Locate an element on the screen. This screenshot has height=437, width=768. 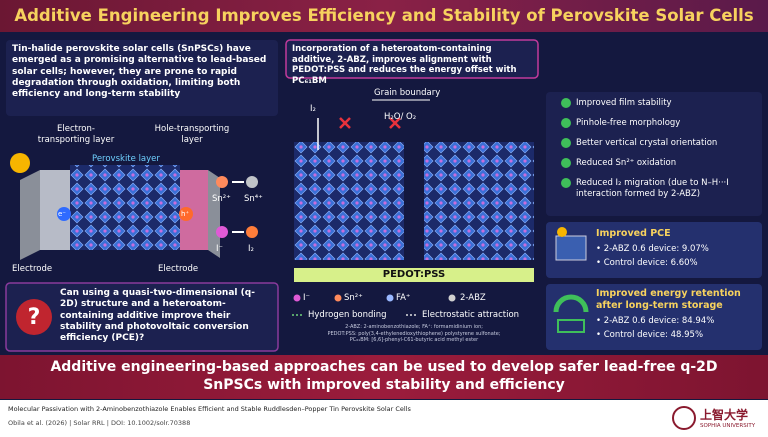
device is located at coordinates (120, 212).